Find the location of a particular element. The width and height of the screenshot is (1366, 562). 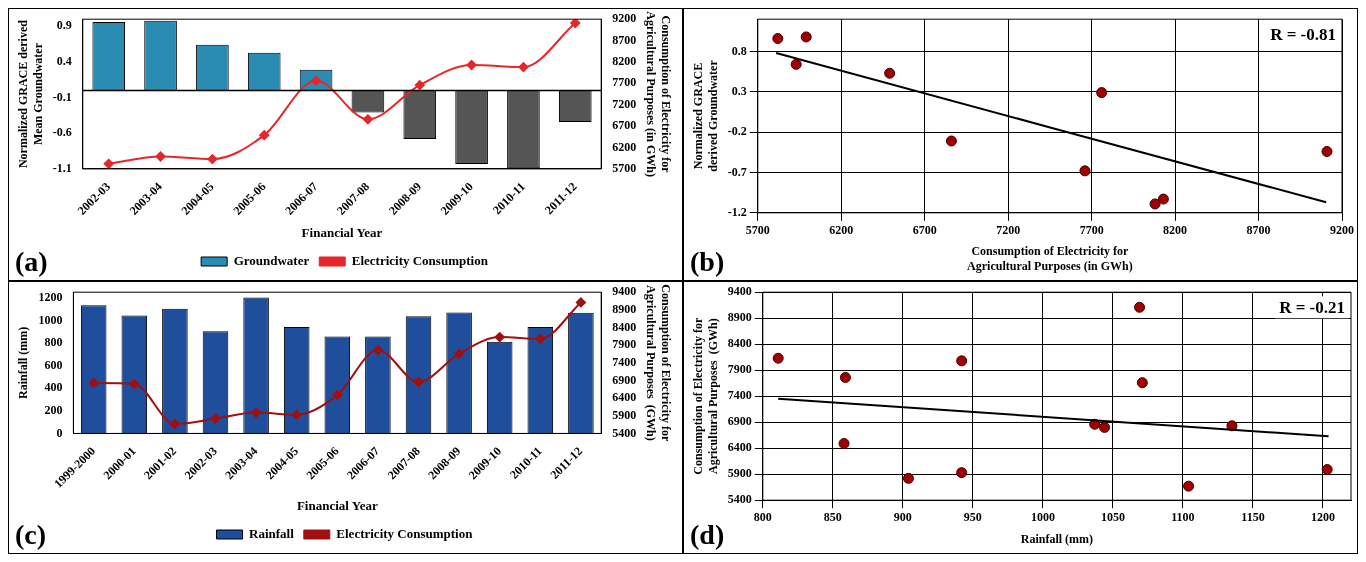

y-tick-label: 8400 is located at coordinates (739, 343).